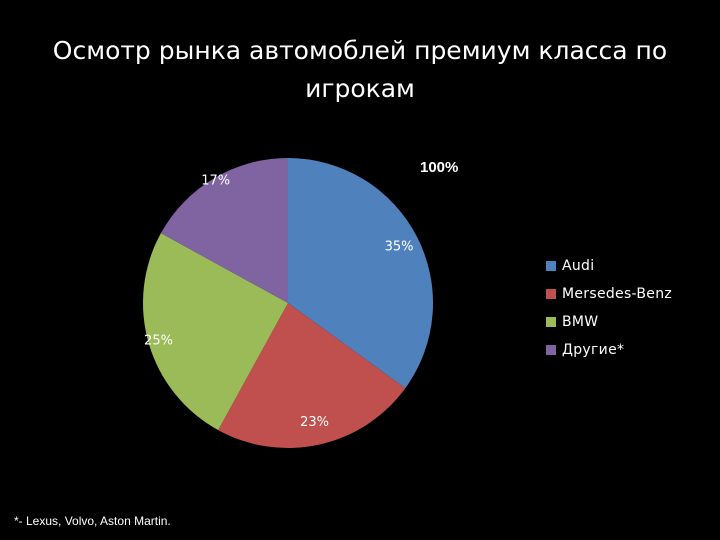 Image resolution: width=720 pixels, height=540 pixels. Describe the element at coordinates (92, 521) in the screenshot. I see `footnote: *- Lexus, Volvo, Aston Martin.` at that location.